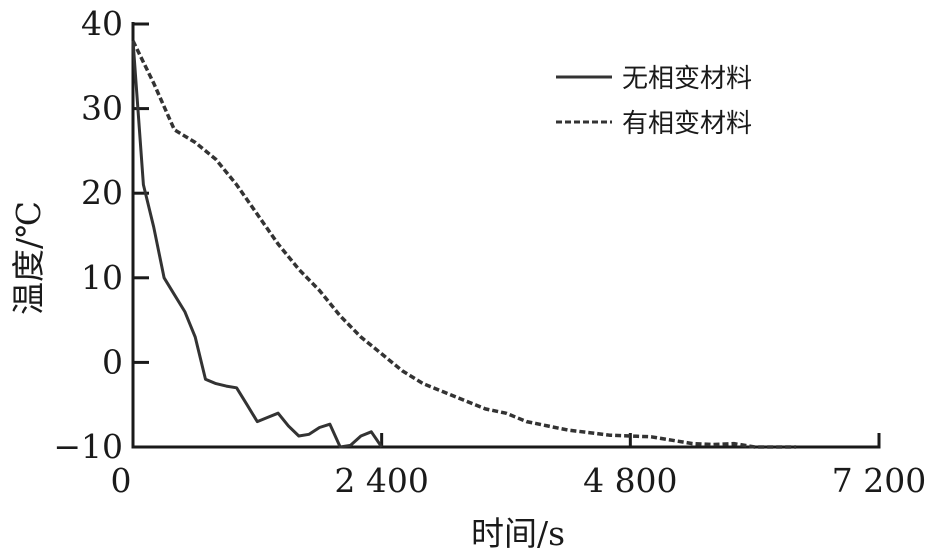 The width and height of the screenshot is (929, 559). I want to click on y-tick-label: 20, so click(102, 192).